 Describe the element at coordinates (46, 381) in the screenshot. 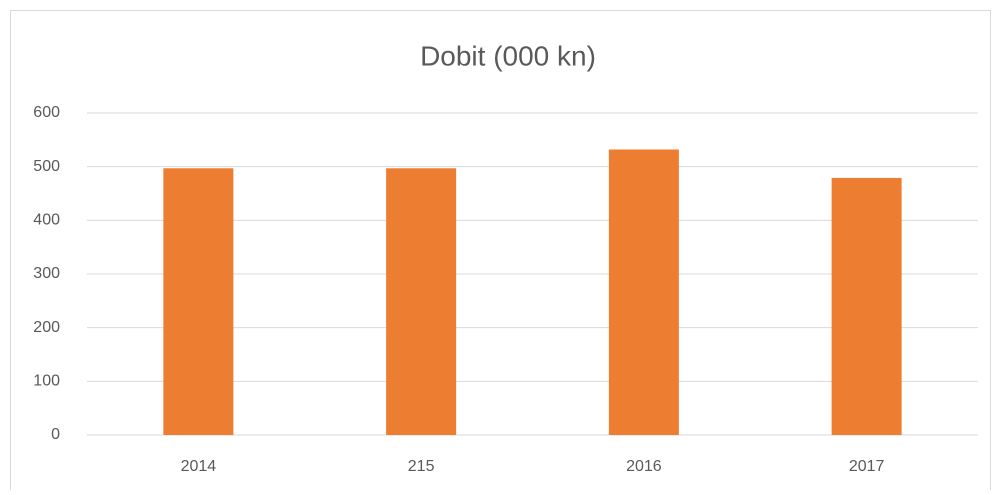

I see `y-tick-label: 100` at that location.